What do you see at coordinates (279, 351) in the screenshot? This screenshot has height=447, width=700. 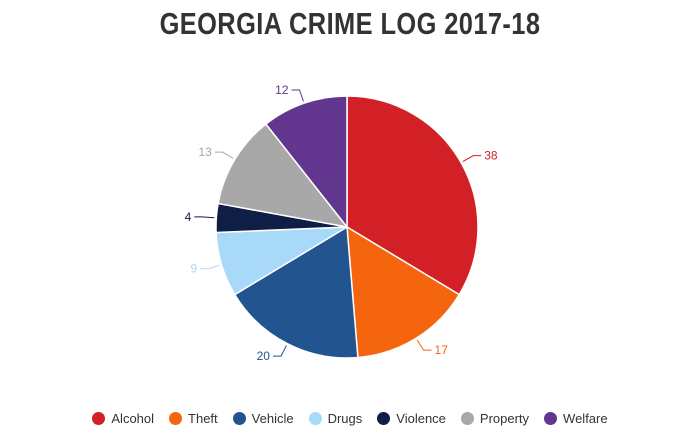 I see `leader-line-vehicle` at bounding box center [279, 351].